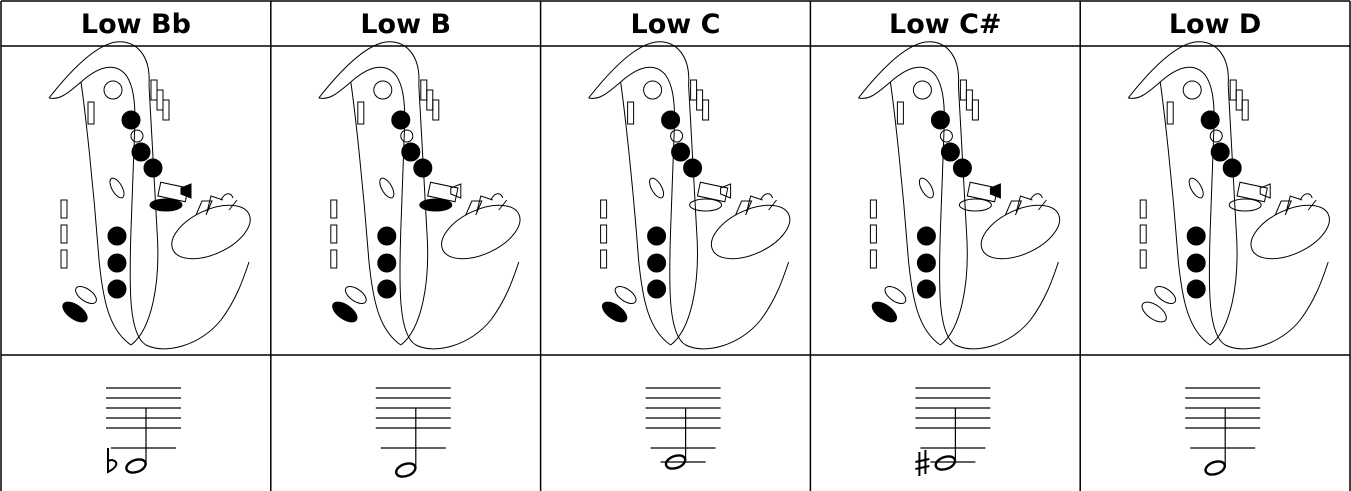 This screenshot has height=491, width=1351. I want to click on column-header: Low B, so click(405, 24).